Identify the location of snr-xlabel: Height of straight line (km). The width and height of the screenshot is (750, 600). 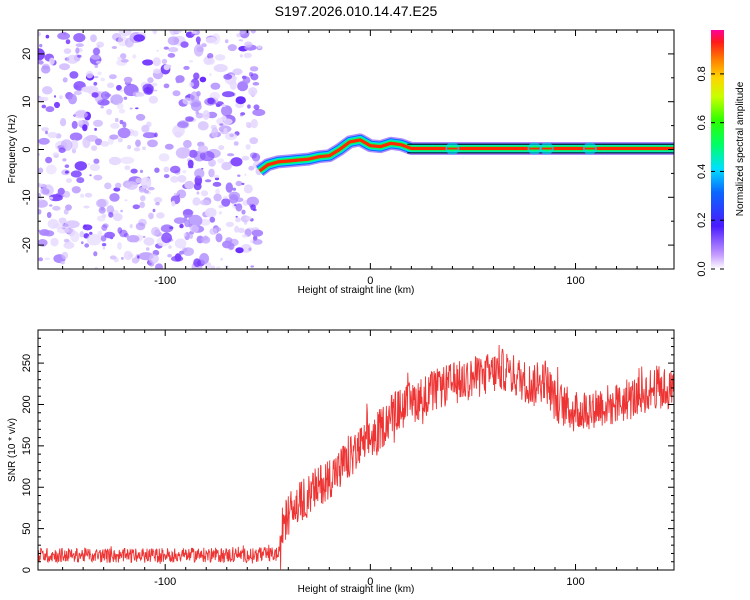
(356, 589).